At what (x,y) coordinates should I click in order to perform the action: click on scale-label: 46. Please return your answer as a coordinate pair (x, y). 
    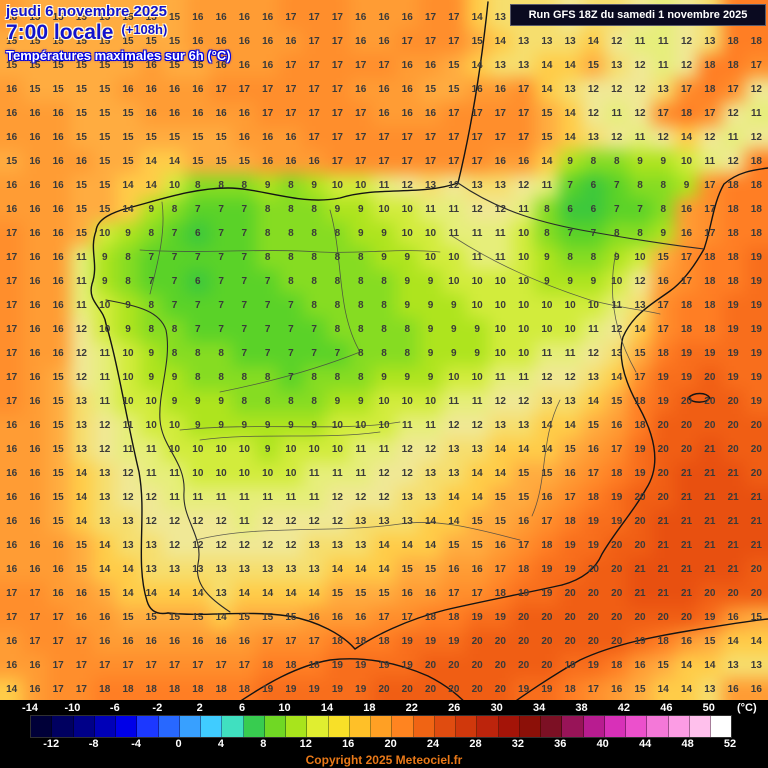
    Looking at the image, I should click on (666, 708).